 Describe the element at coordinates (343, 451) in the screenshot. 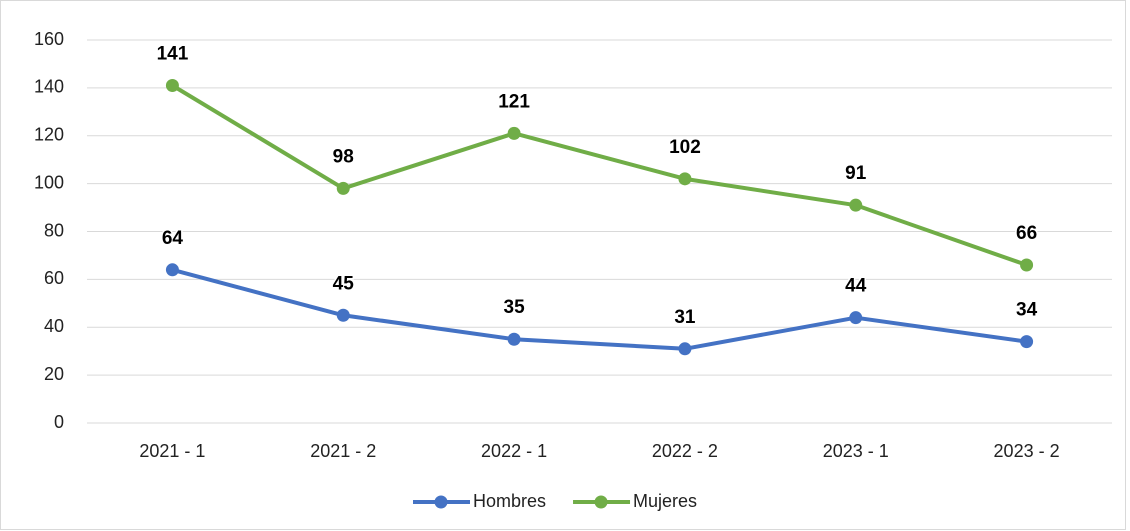

I see `x-tick-label: 2021 - 2` at that location.